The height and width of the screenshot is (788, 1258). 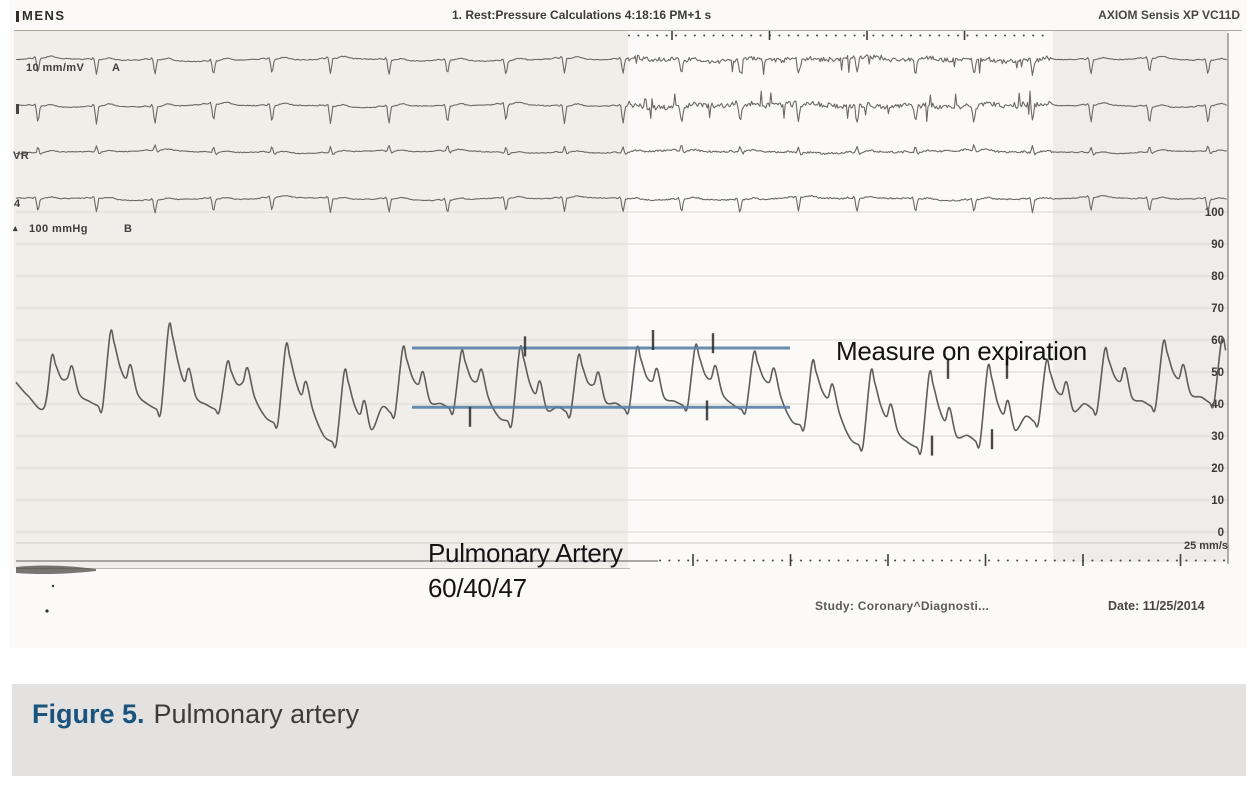 I want to click on pressure-scale-label: 100 mmHg, so click(x=58, y=229).